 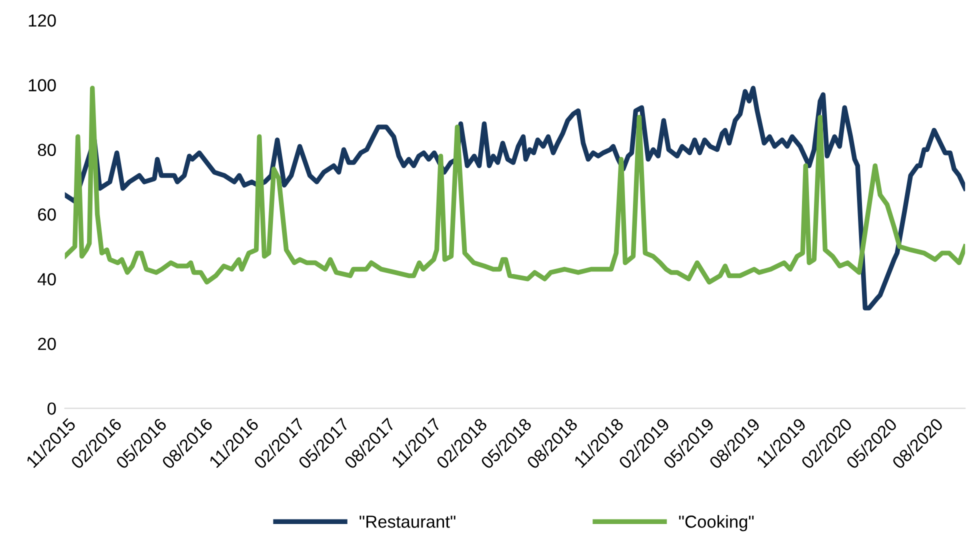 What do you see at coordinates (47, 279) in the screenshot?
I see `y-tick-label: 40` at bounding box center [47, 279].